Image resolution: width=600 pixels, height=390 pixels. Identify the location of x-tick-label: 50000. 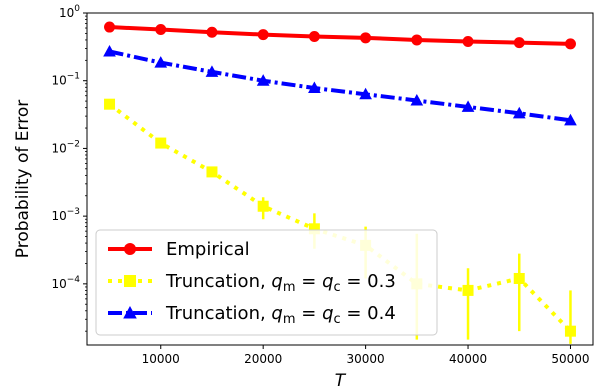
(570, 359).